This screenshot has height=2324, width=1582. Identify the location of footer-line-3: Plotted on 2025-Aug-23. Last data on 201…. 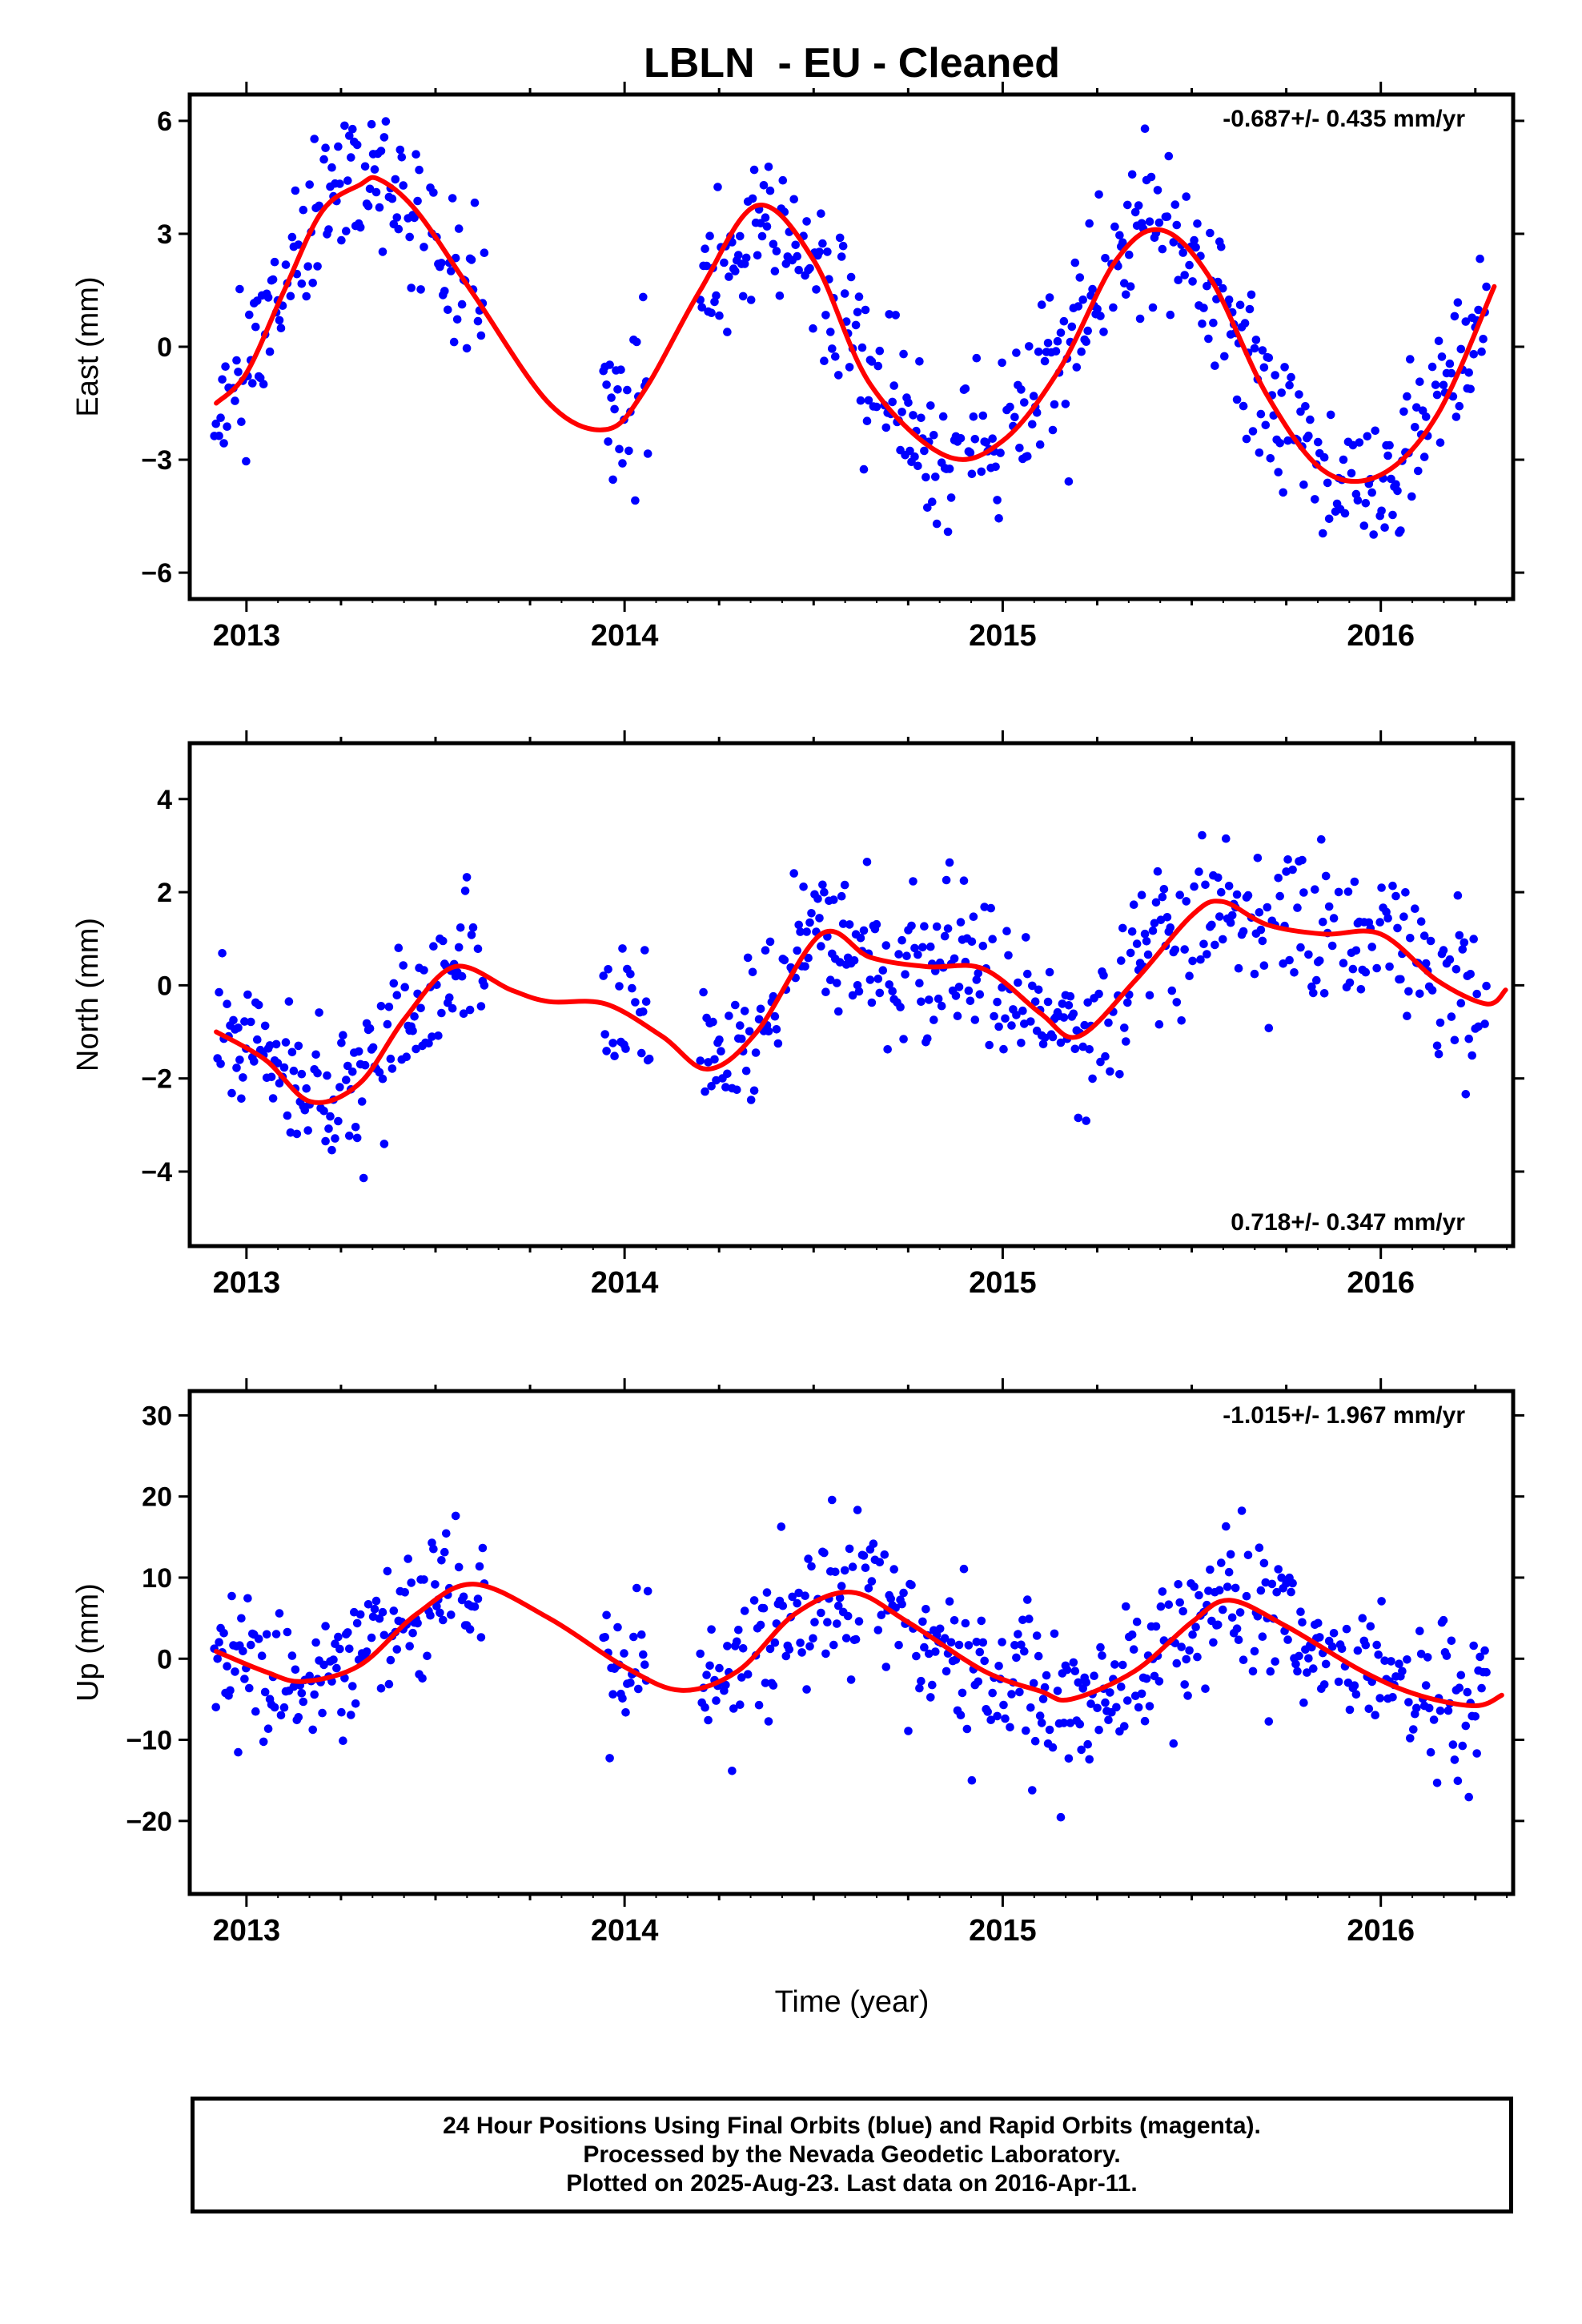
(852, 2183).